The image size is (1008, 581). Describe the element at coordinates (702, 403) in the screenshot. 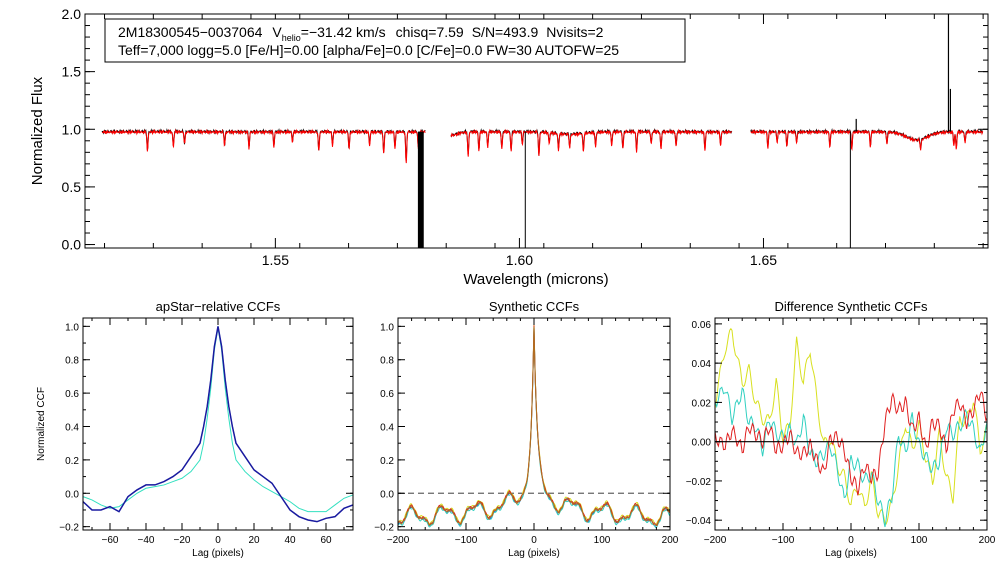

I see `difference-ccf-ytick-label: 0.02` at that location.